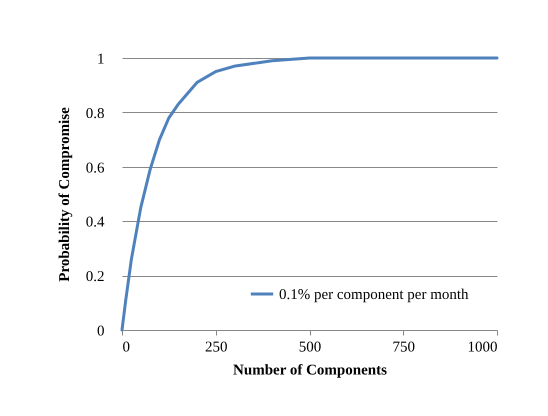  I want to click on y-tick-label: 0.2, so click(95, 277).